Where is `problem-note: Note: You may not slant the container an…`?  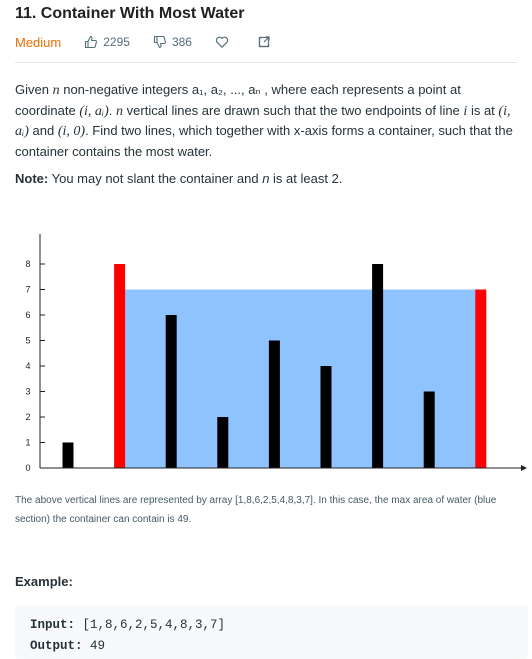 problem-note: Note: You may not slant the container an… is located at coordinates (270, 178).